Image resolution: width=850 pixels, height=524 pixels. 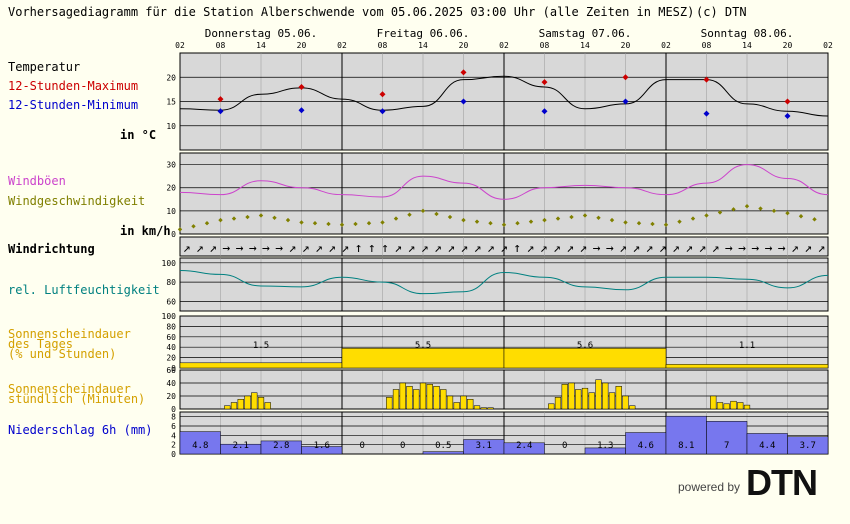 What do you see at coordinates (504, 182) in the screenshot?
I see `gusts-line` at bounding box center [504, 182].